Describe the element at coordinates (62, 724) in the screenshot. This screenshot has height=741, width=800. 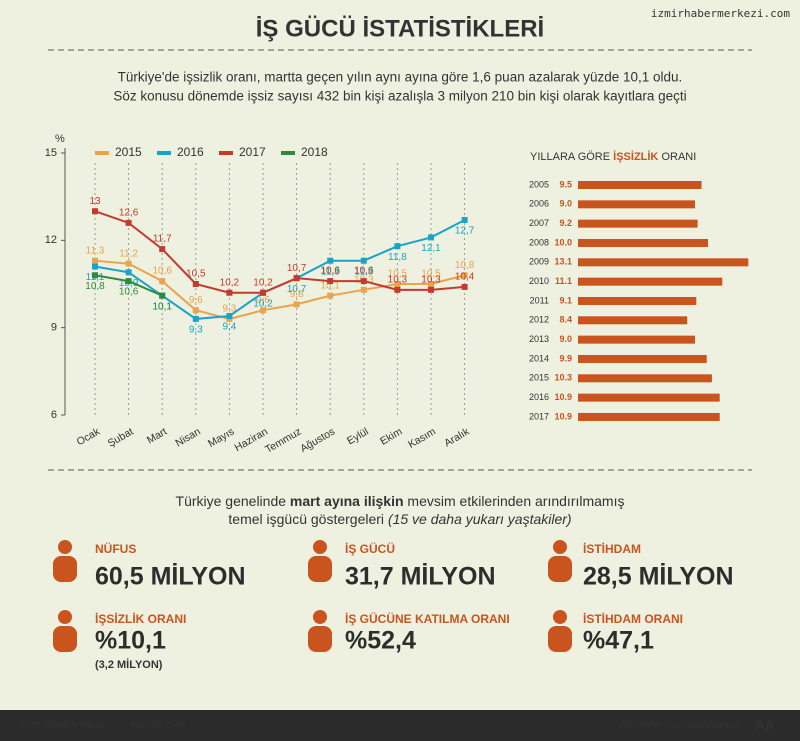
I see `copyright: 2018, Anadolu Ajansı` at that location.